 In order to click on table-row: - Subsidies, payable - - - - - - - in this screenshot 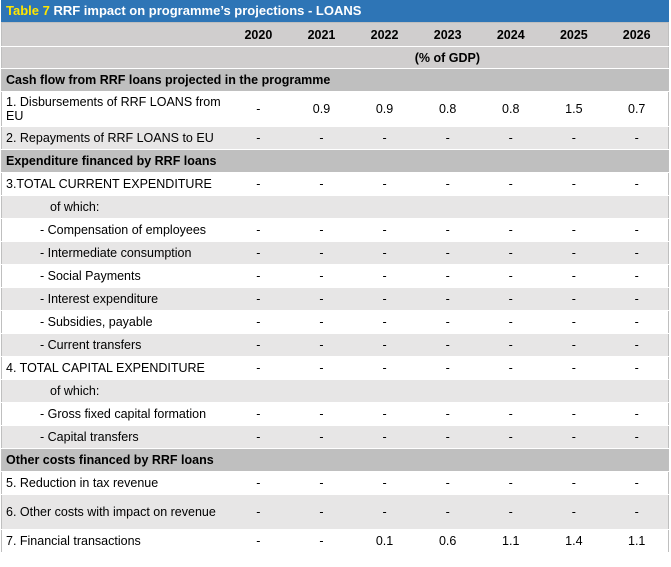, I will do `click(335, 322)`.